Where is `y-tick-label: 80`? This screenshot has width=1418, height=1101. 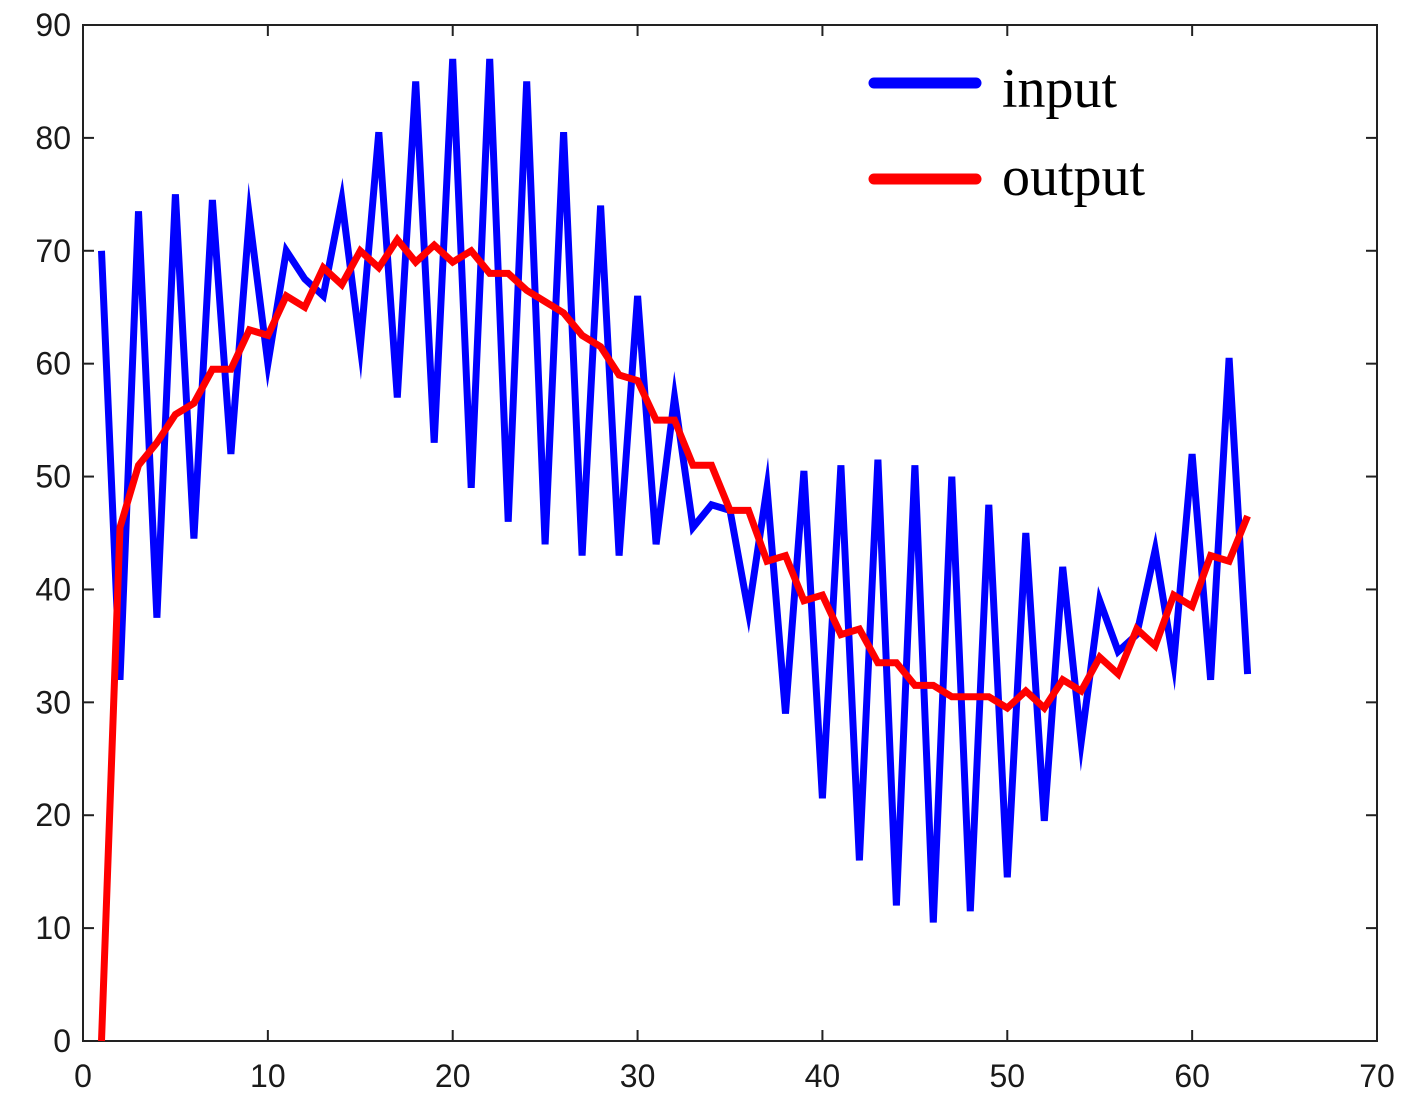 y-tick-label: 80 is located at coordinates (53, 138).